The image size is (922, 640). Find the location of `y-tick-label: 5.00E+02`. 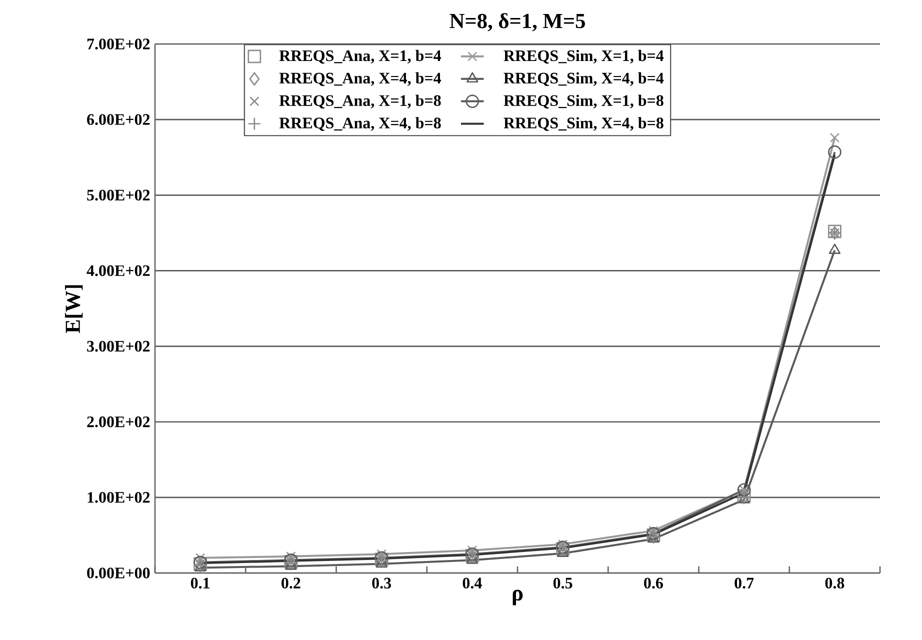

y-tick-label: 5.00E+02 is located at coordinates (118, 195).